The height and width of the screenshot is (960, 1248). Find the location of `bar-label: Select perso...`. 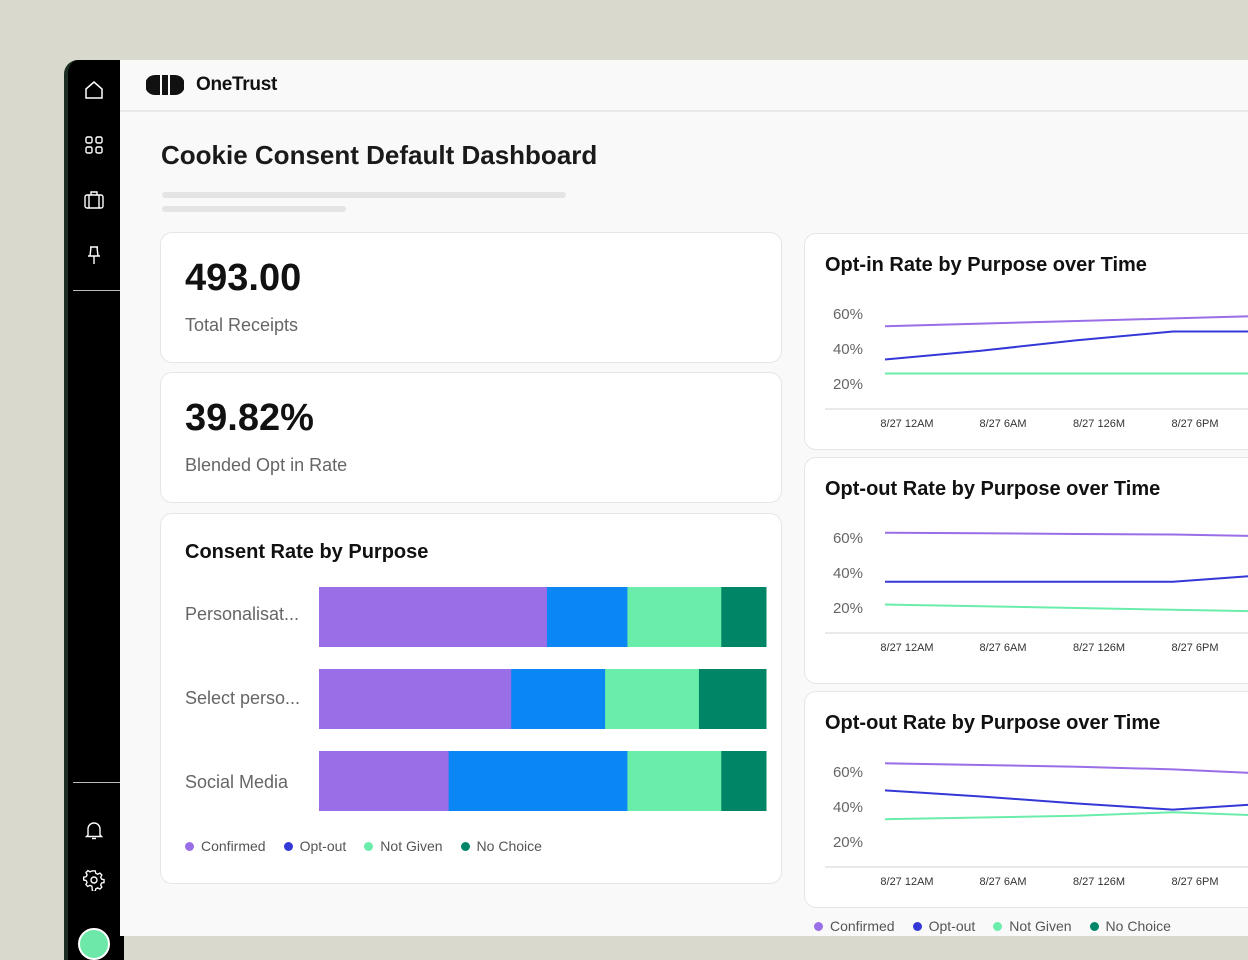

bar-label: Select perso... is located at coordinates (243, 698).